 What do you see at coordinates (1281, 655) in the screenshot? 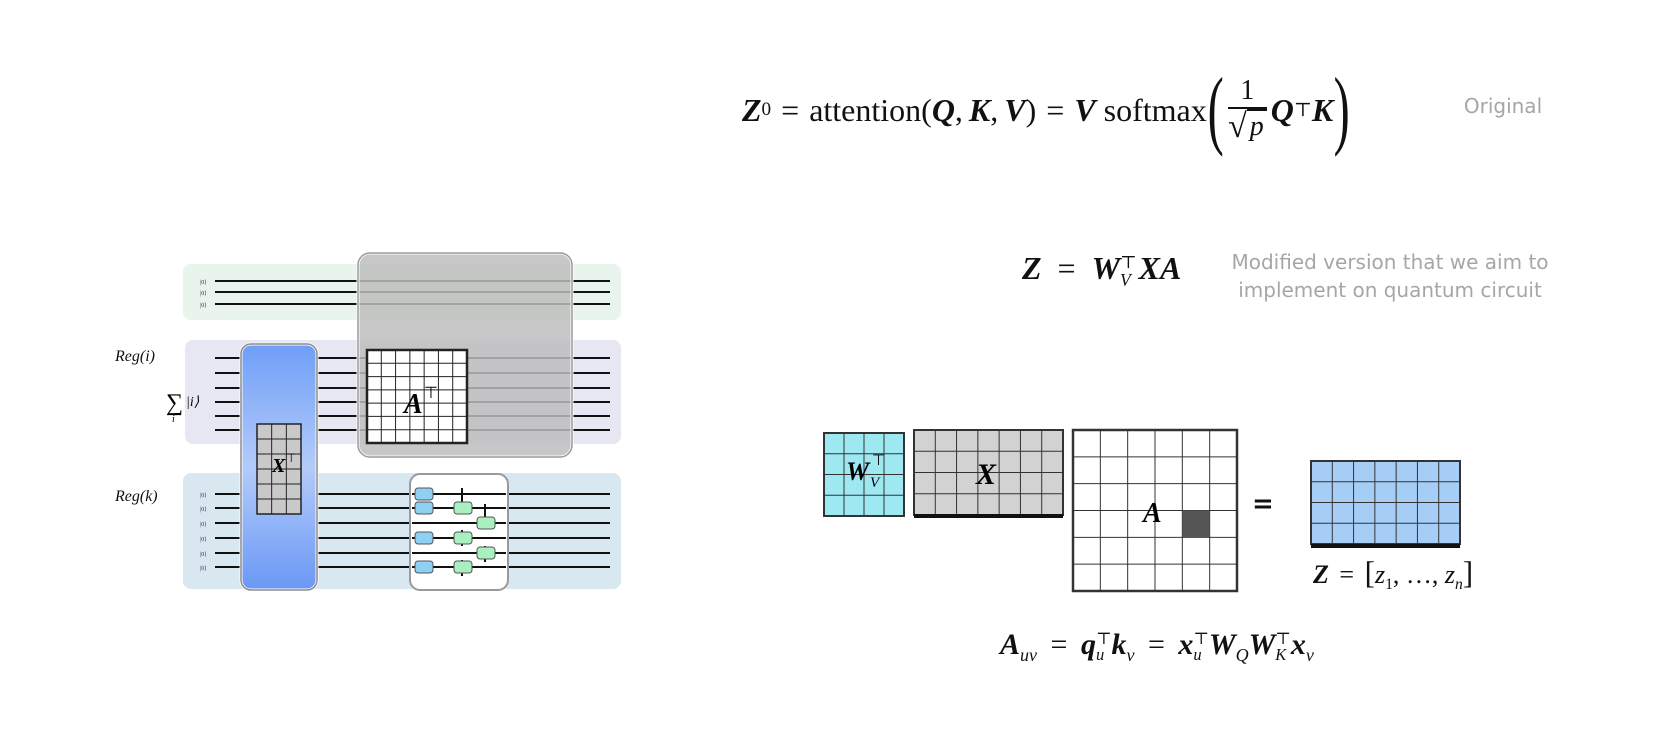
I see `wk-subscript: K` at bounding box center [1281, 655].